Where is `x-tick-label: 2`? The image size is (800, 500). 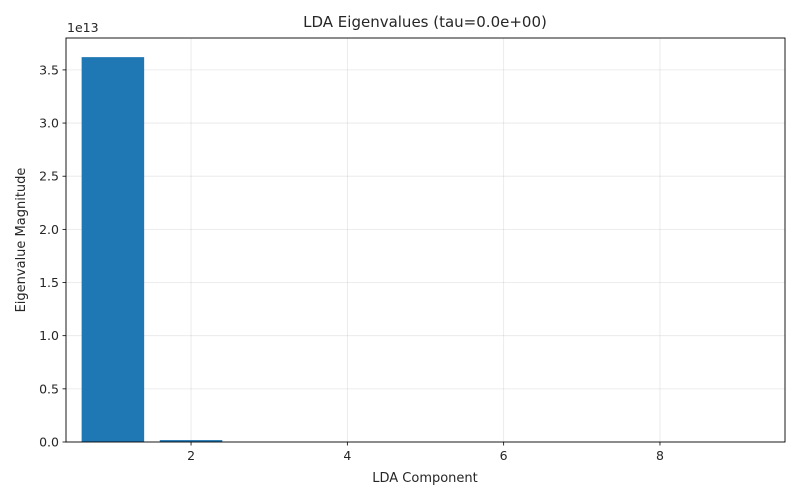 x-tick-label: 2 is located at coordinates (191, 455).